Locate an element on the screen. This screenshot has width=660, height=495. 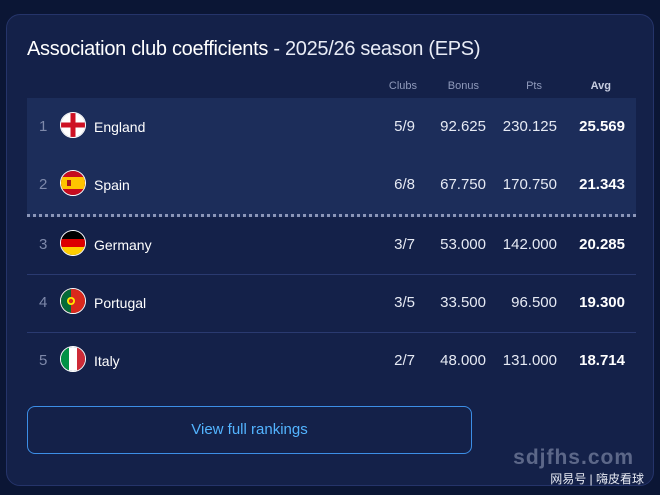
country-name: Portugal is located at coordinates (120, 303).